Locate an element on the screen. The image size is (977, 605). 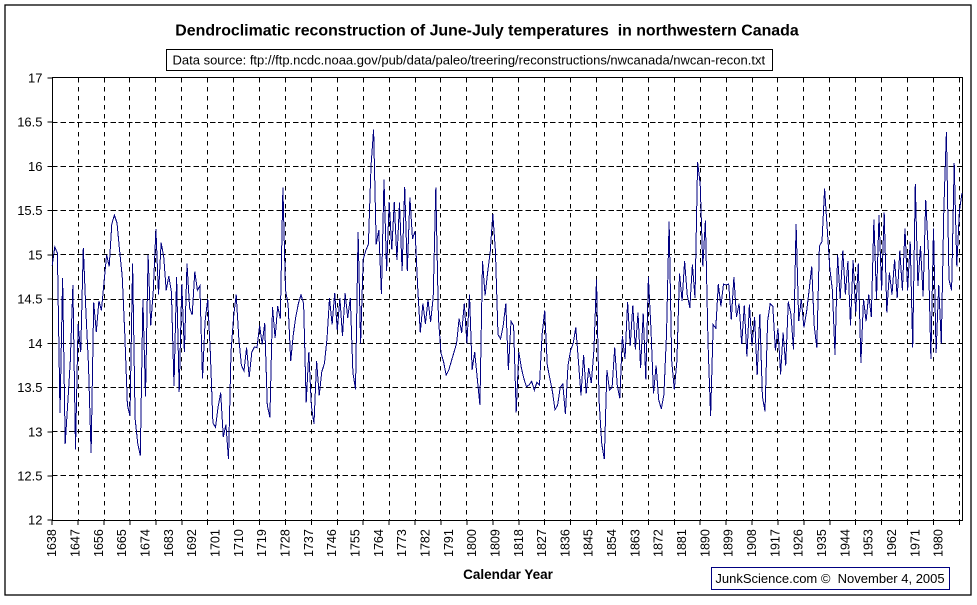
svg-text: 1746 is located at coordinates (332, 543).